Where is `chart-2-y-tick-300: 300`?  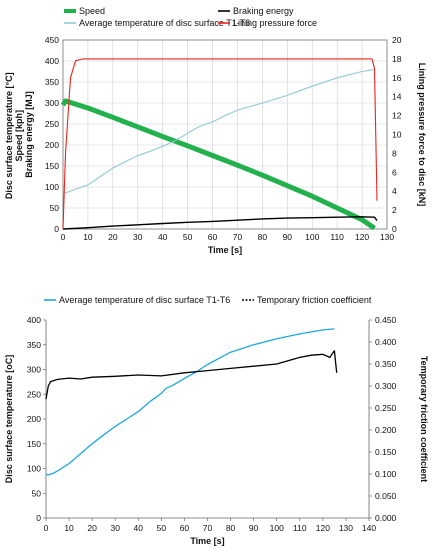
chart-2-y-tick-300: 300 is located at coordinates (34, 370).